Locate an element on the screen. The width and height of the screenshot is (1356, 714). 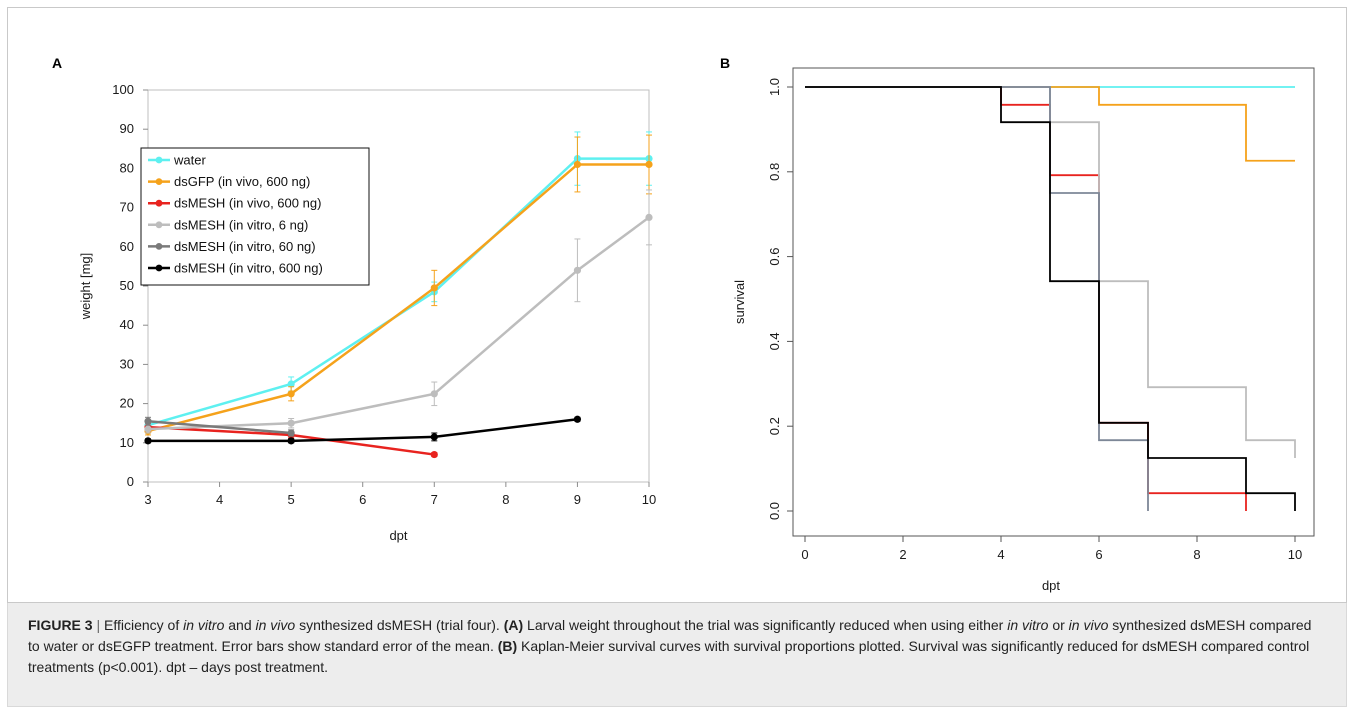
caption-text-1: Efficiency of is located at coordinates (144, 625).